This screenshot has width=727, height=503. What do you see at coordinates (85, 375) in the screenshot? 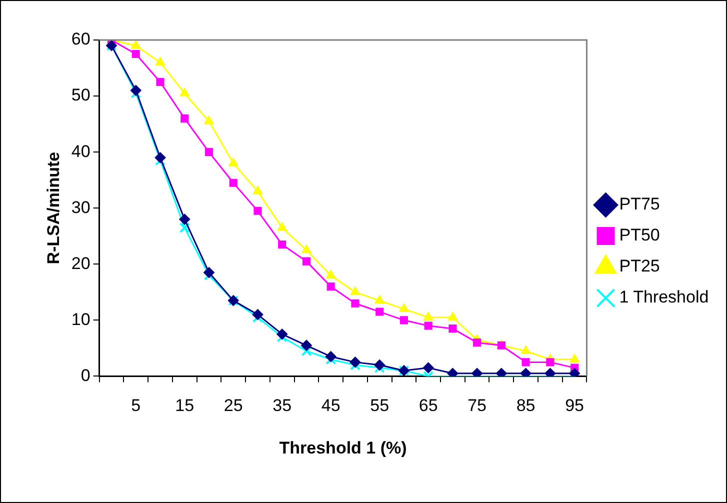
I see `y-tick-label: 0` at bounding box center [85, 375].